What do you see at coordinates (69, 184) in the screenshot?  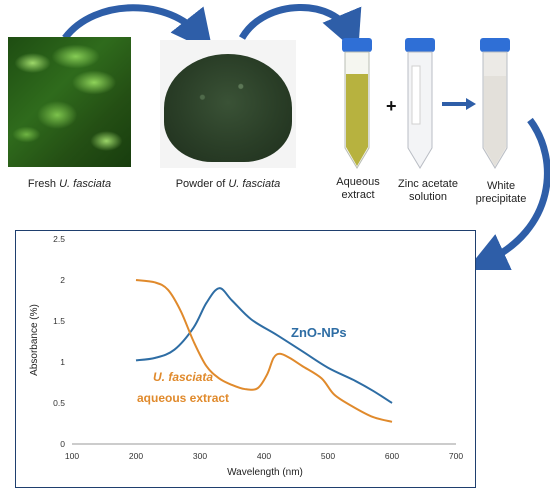 I see `fresh-caption: Fresh U. fasciata` at bounding box center [69, 184].